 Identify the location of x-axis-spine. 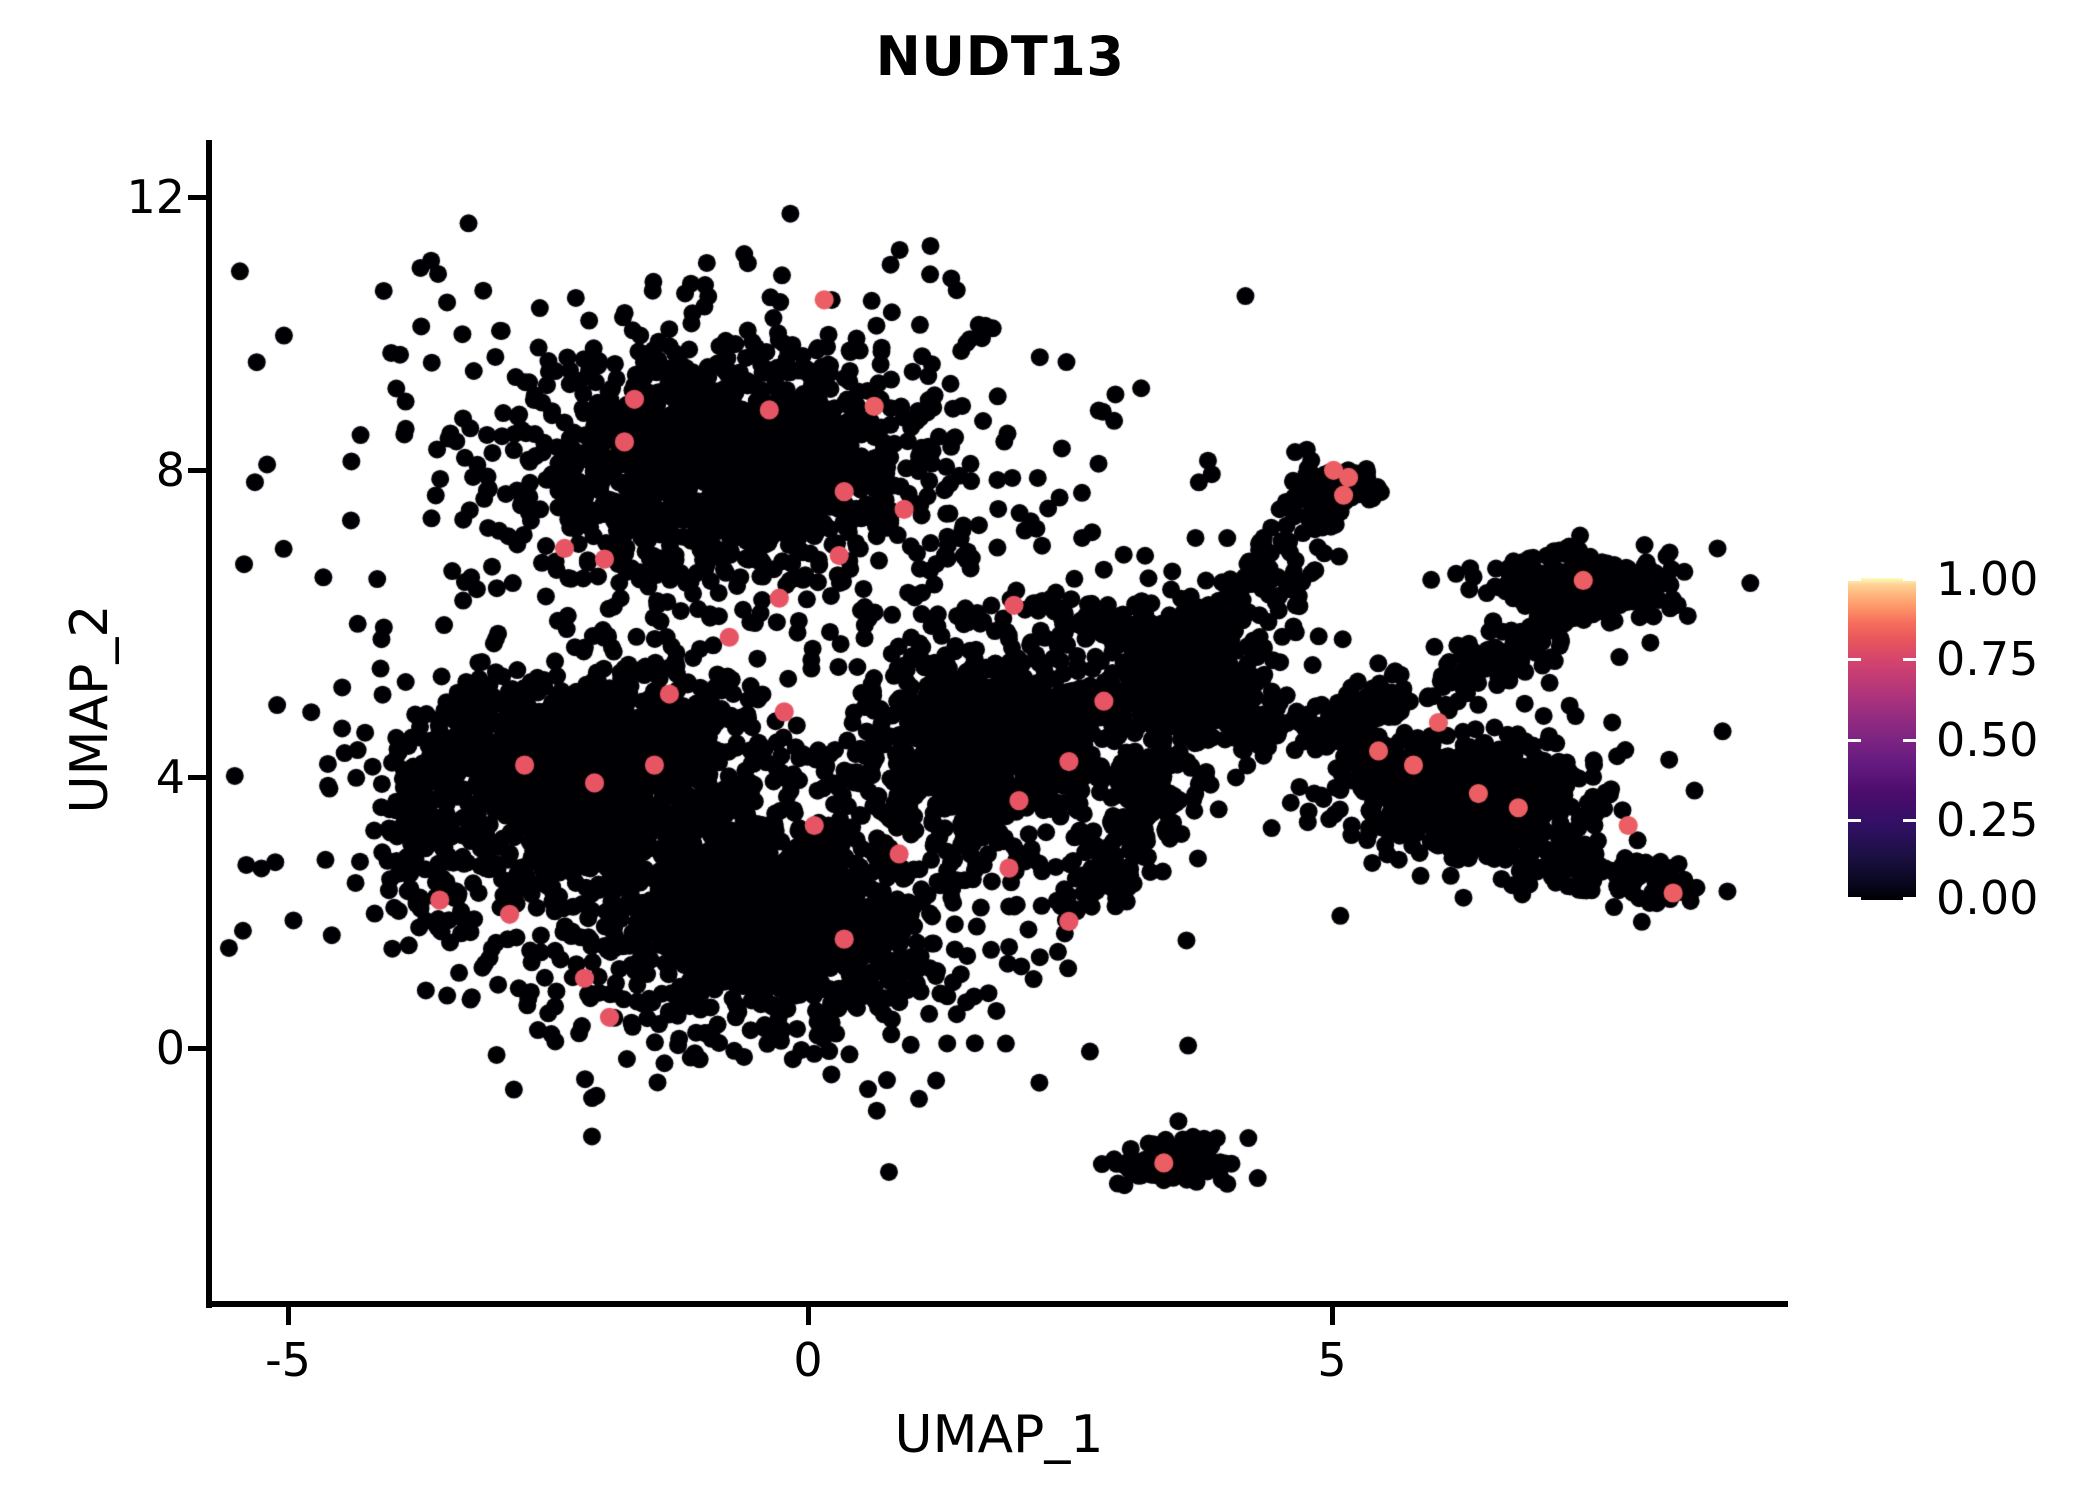
(997, 1304).